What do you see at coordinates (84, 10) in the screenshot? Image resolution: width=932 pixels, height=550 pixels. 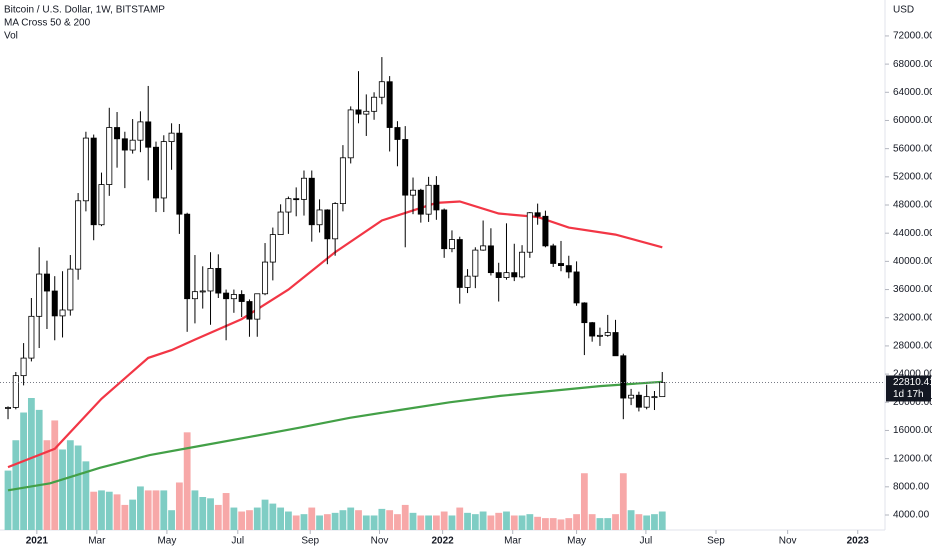 I see `chart-title: Bitcoin / U.S. Dollar, 1W, BITSTAMP` at bounding box center [84, 10].